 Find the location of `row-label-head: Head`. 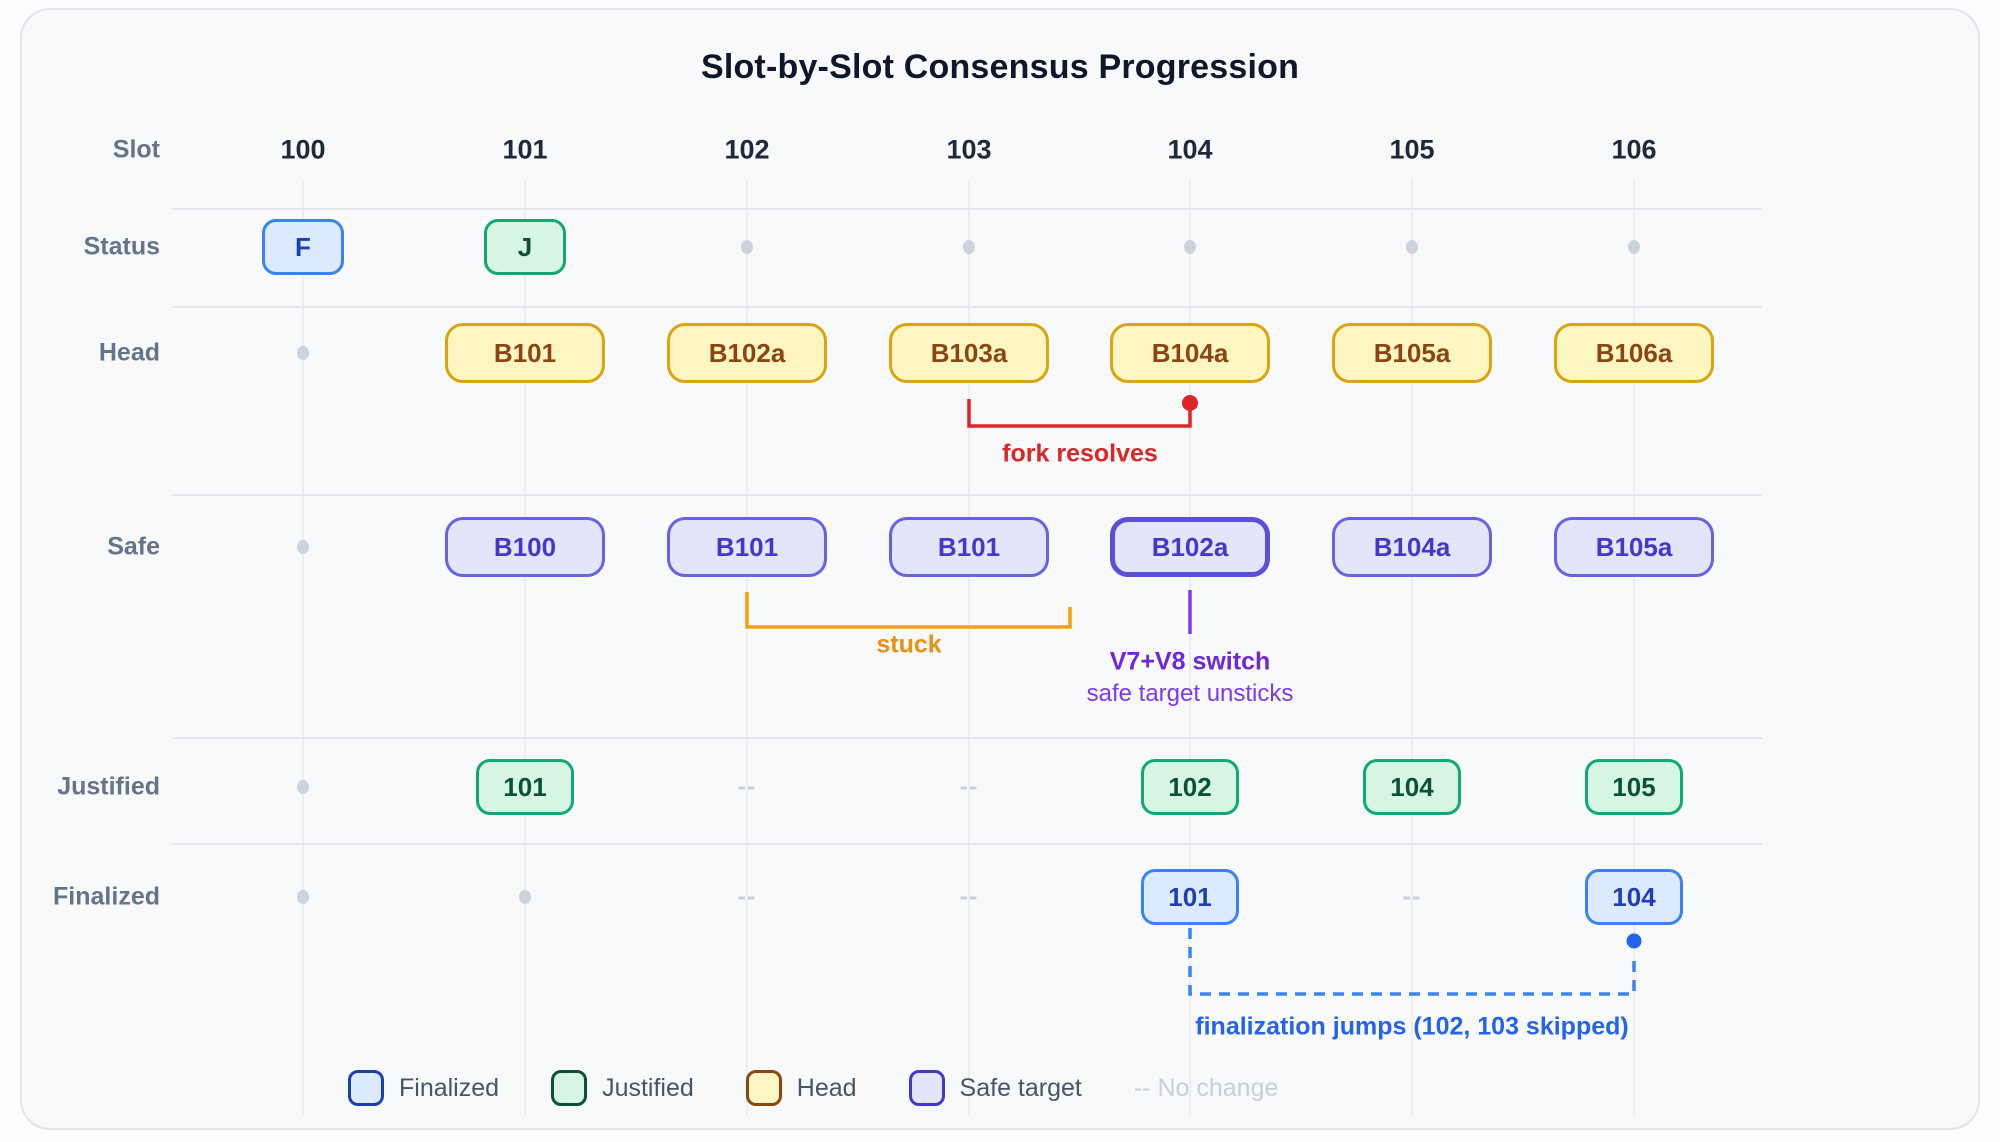

row-label-head: Head is located at coordinates (129, 352).